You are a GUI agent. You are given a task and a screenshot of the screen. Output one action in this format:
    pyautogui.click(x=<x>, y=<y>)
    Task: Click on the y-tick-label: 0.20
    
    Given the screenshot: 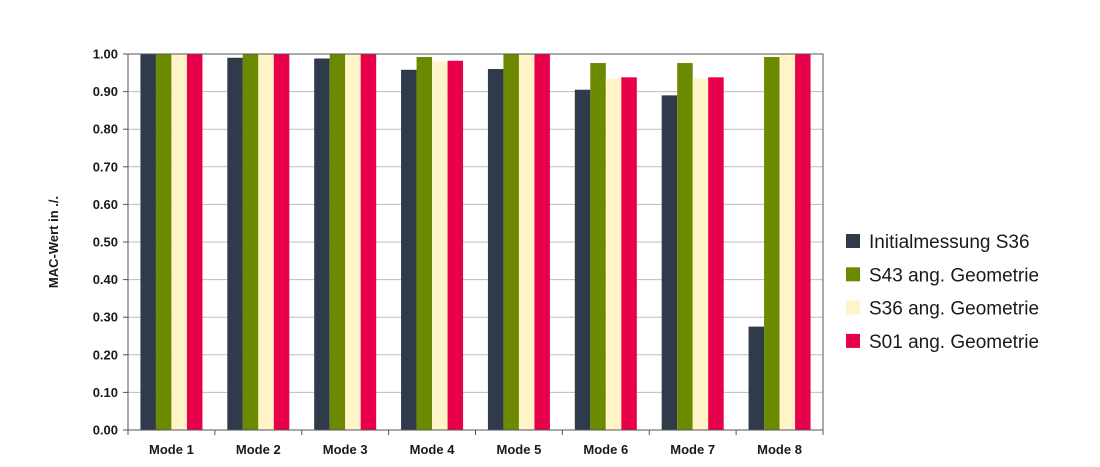 What is the action you would take?
    pyautogui.click(x=105, y=354)
    